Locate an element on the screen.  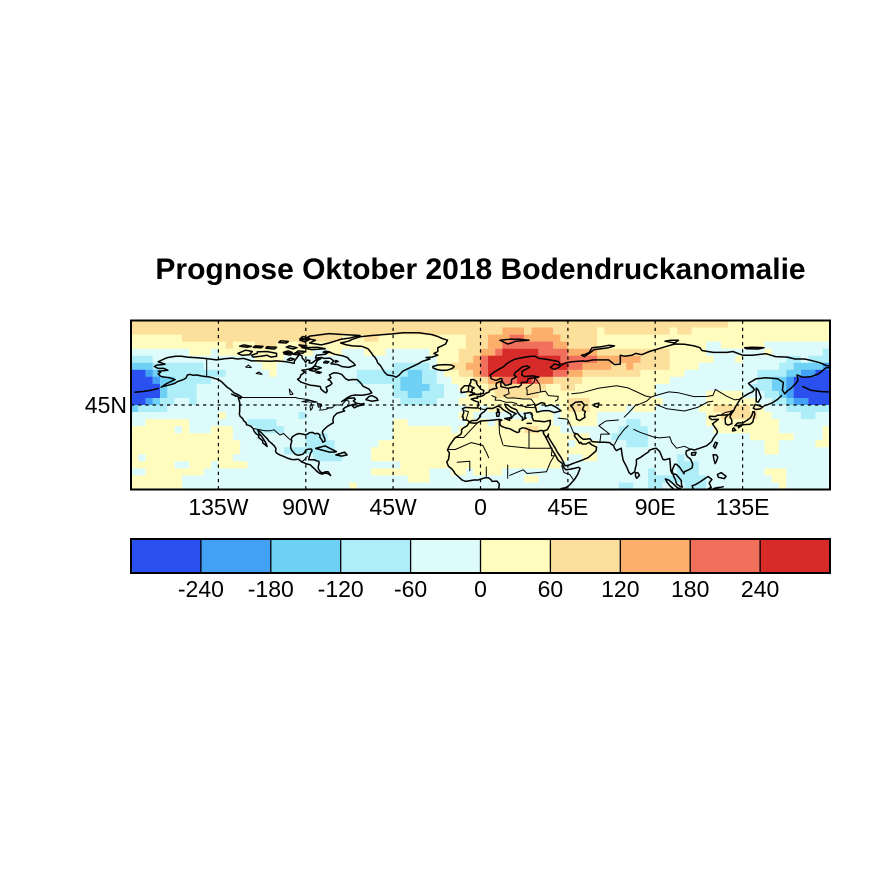
svg-text: 180 is located at coordinates (690, 589).